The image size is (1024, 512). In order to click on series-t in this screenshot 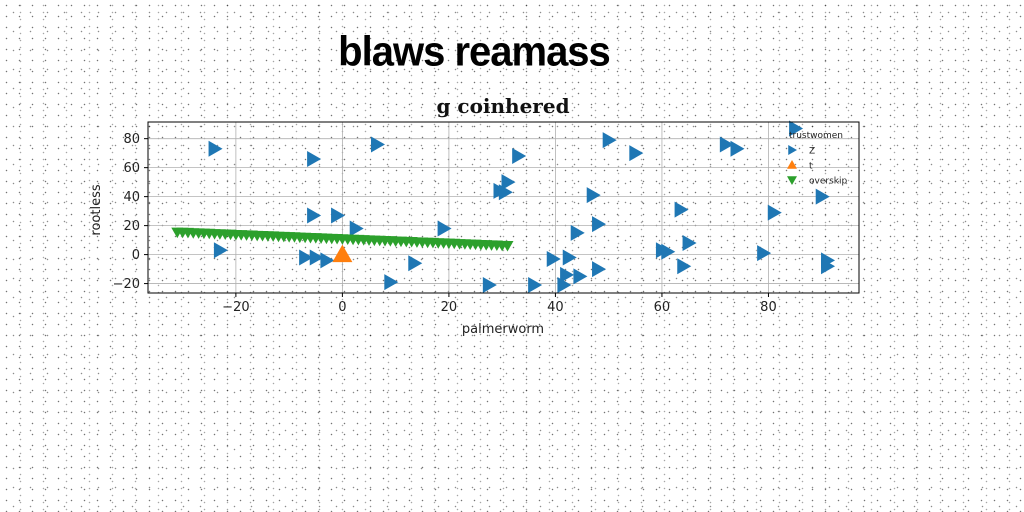, I will do `click(342, 253)`.